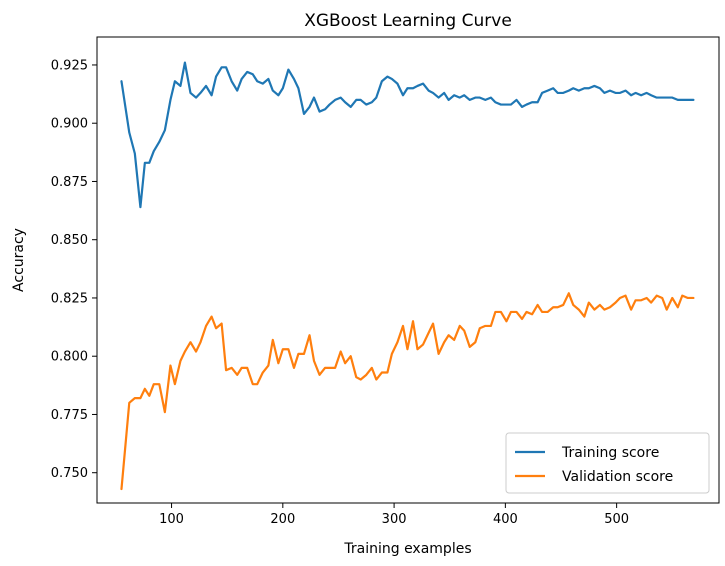 This screenshot has width=725, height=566. Describe the element at coordinates (69, 124) in the screenshot. I see `y-tick-label: 0.900` at that location.